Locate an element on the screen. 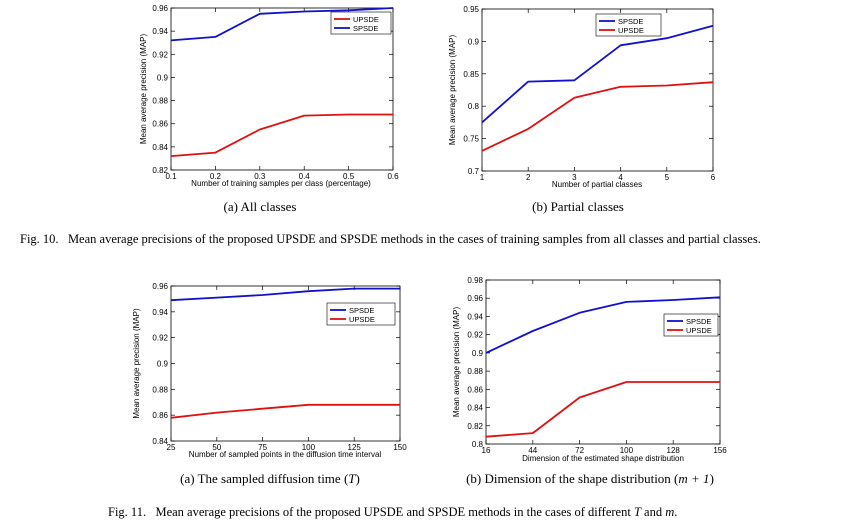 The width and height of the screenshot is (860, 524). subcaption-10a: (a) All classes is located at coordinates (260, 207).